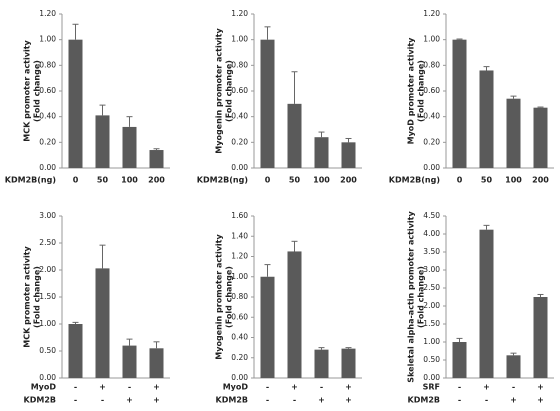 This screenshot has width=560, height=411. What do you see at coordinates (411, 297) in the screenshot?
I see `y-axis-label: Skeletal alpha-actin promoter activity` at bounding box center [411, 297].